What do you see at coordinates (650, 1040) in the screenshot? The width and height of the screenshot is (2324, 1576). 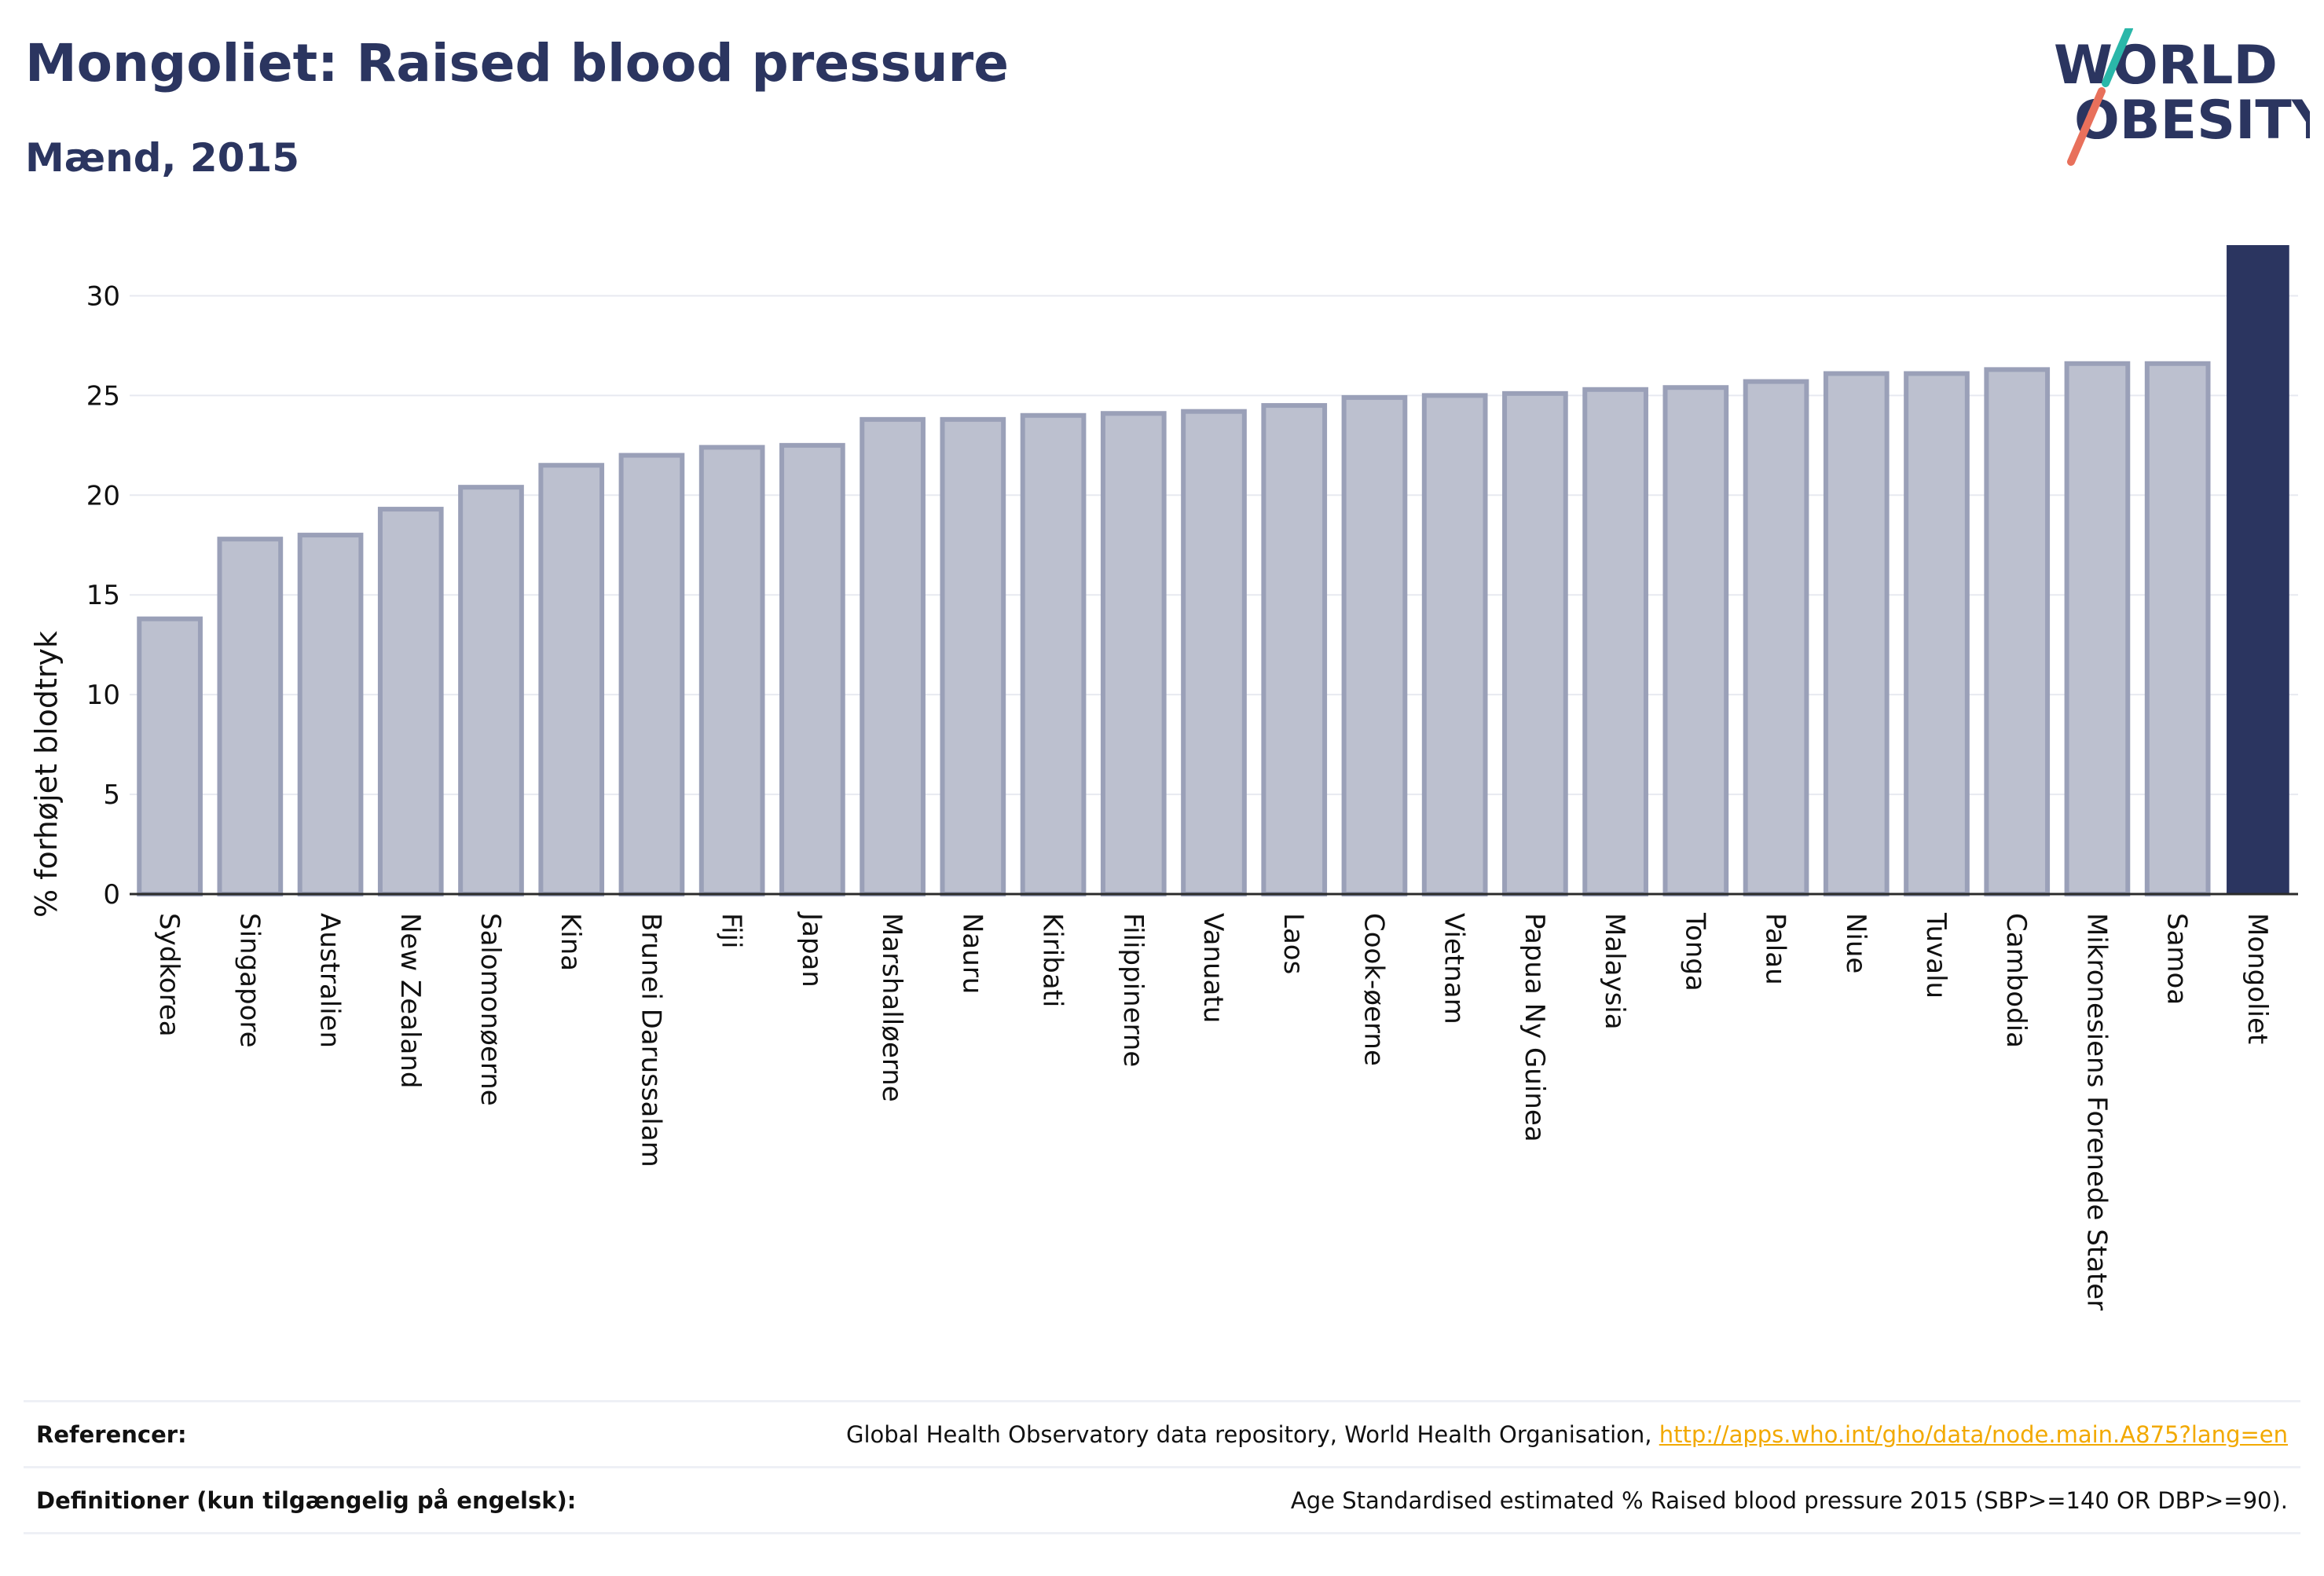 I see `x-tick-label: Brunei Darussalam` at bounding box center [650, 1040].